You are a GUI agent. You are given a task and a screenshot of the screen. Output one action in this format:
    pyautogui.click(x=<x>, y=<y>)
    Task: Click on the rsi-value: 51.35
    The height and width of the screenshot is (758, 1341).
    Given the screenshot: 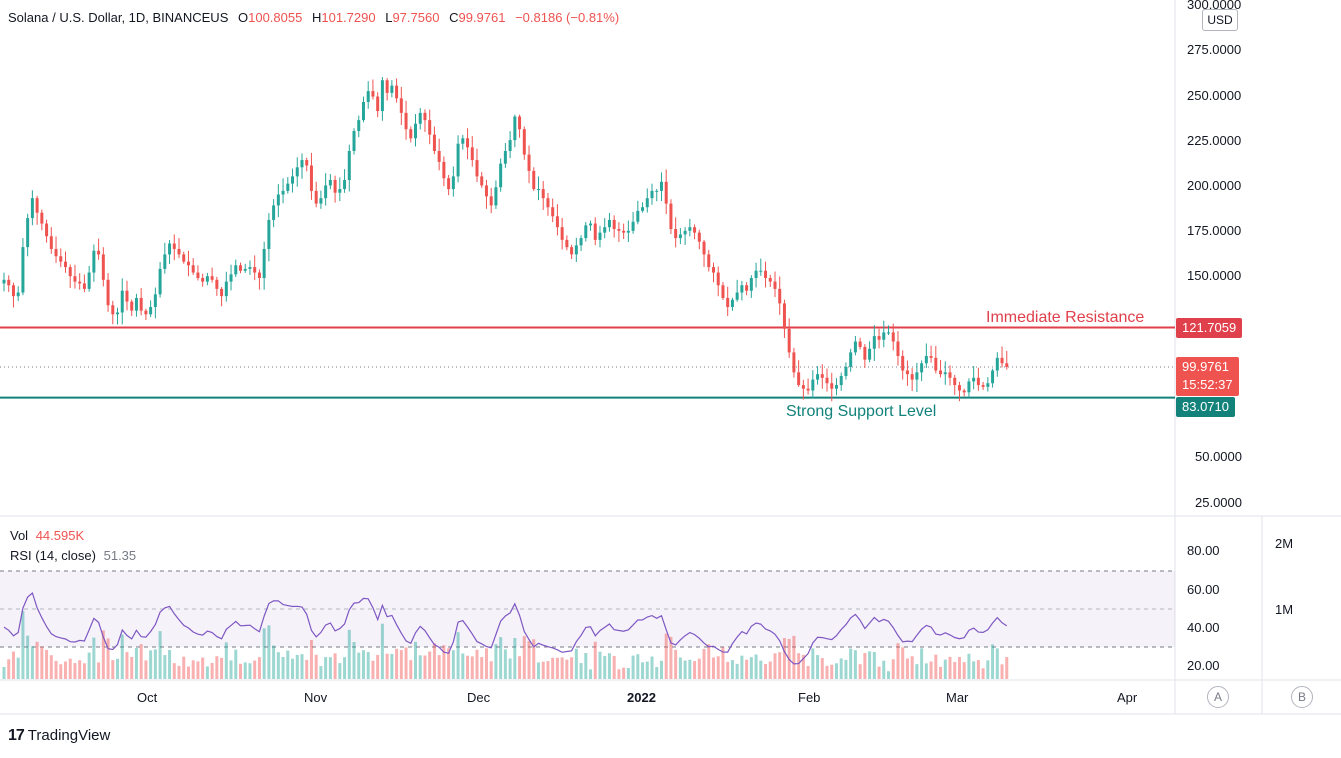 What is the action you would take?
    pyautogui.click(x=120, y=555)
    